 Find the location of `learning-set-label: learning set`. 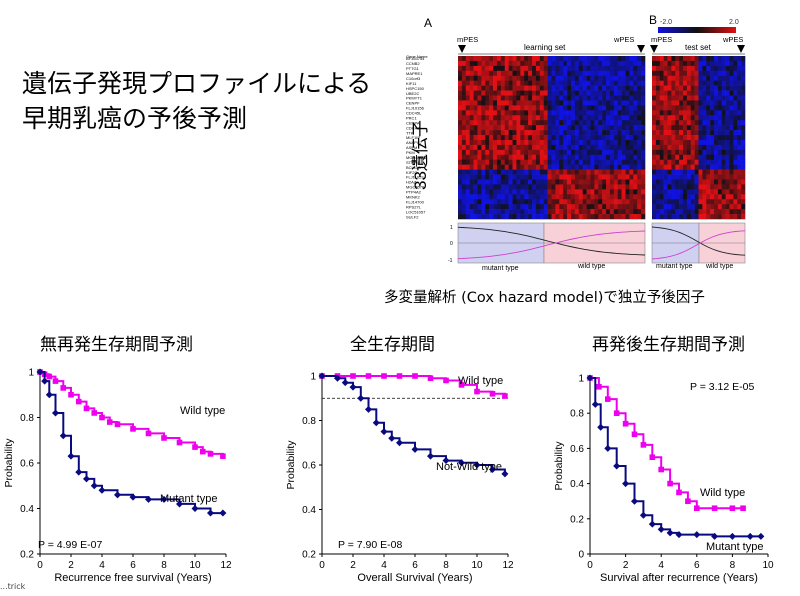

learning-set-label: learning set is located at coordinates (545, 47).